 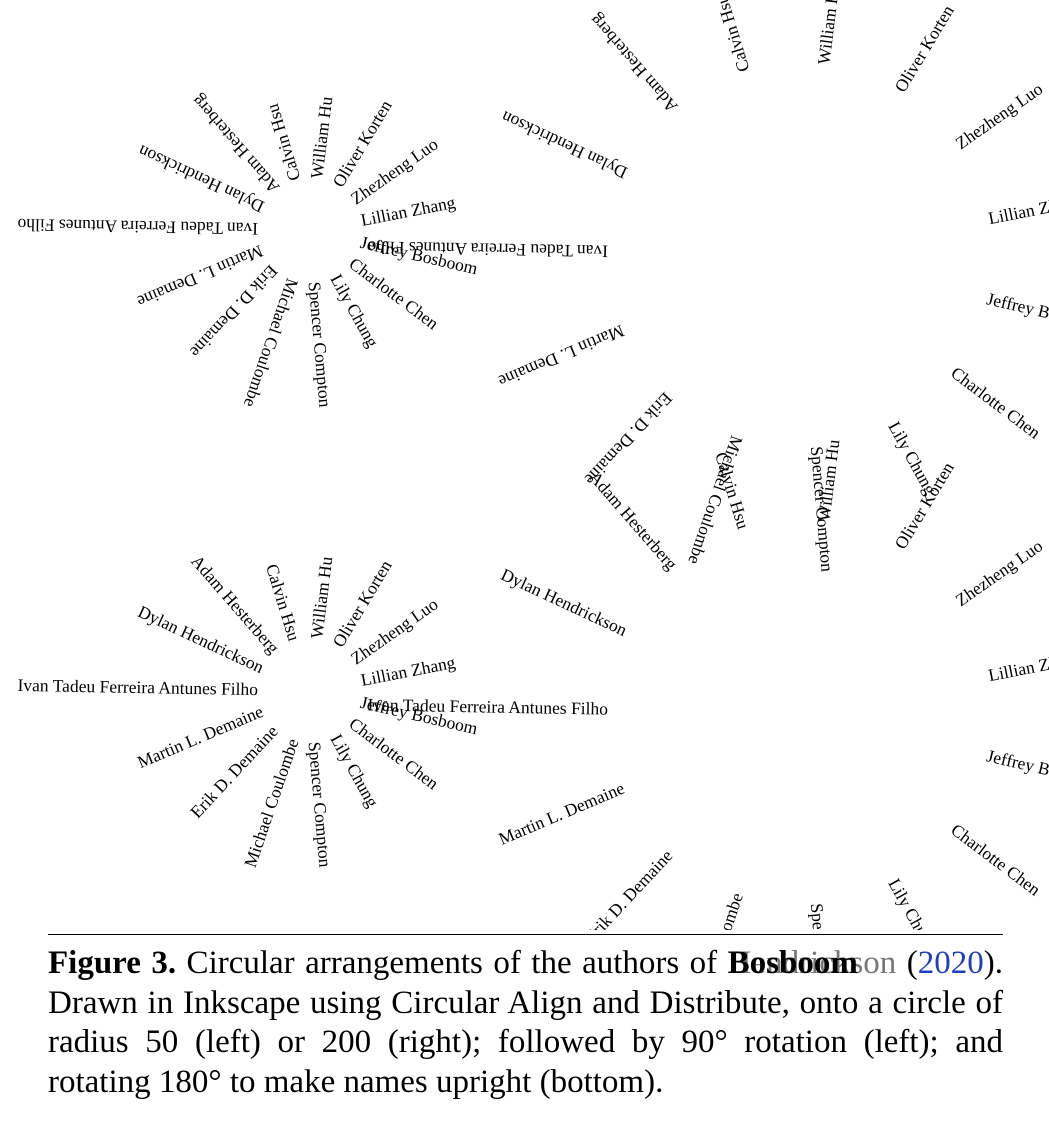 I want to click on caption-divider, so click(x=525, y=934).